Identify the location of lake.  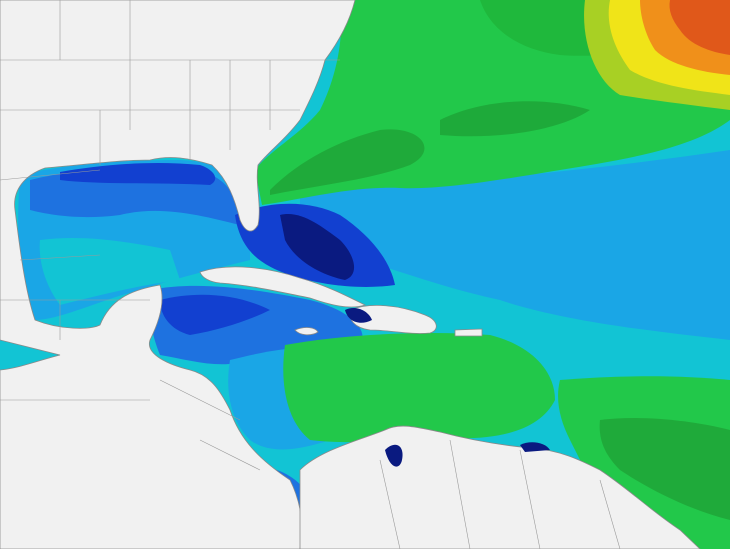
(394, 455).